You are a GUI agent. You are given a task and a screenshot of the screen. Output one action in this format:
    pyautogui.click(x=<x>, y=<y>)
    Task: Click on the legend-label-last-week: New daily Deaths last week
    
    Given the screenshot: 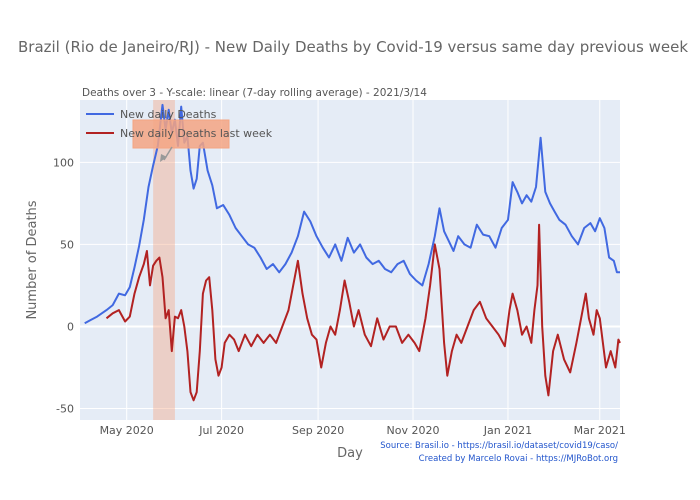 What is the action you would take?
    pyautogui.click(x=196, y=133)
    